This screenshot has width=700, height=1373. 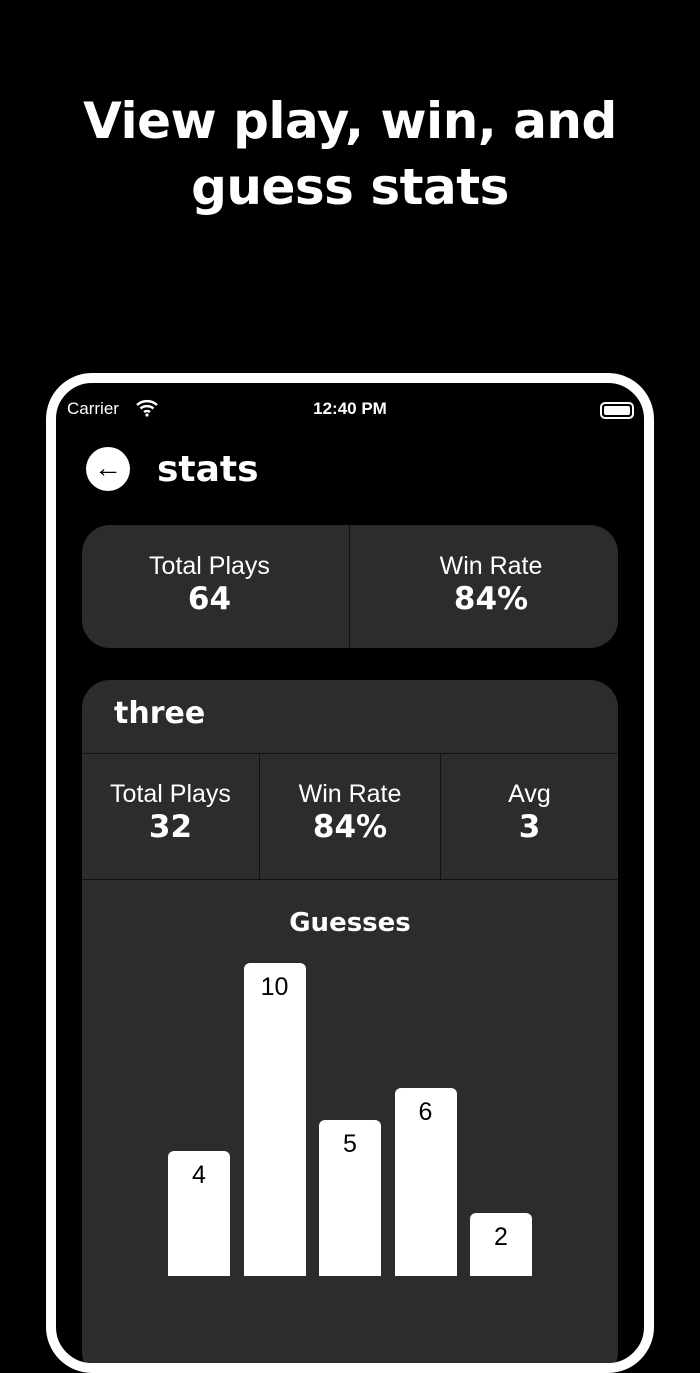 What do you see at coordinates (425, 1112) in the screenshot?
I see `bar-label: 6` at bounding box center [425, 1112].